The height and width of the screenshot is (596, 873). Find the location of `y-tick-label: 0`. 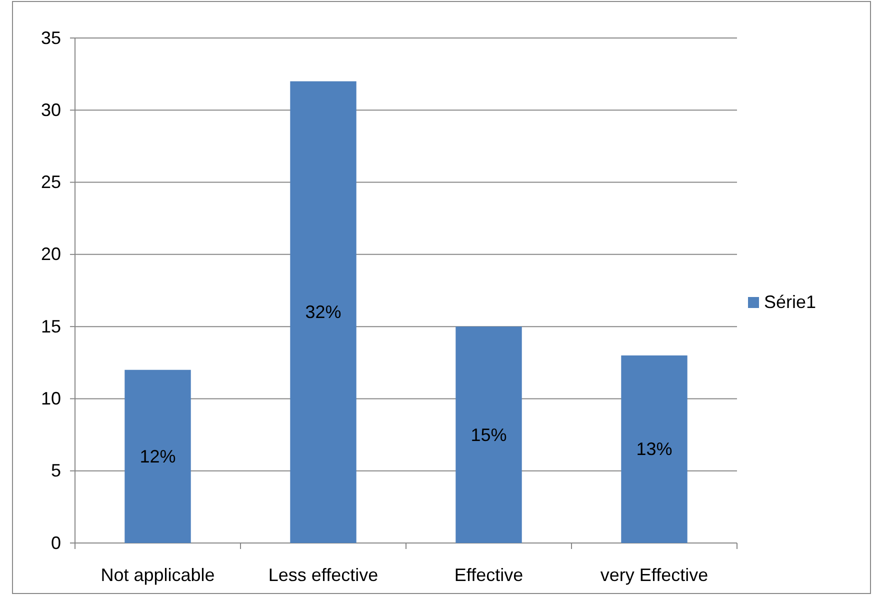

y-tick-label: 0 is located at coordinates (55, 542).